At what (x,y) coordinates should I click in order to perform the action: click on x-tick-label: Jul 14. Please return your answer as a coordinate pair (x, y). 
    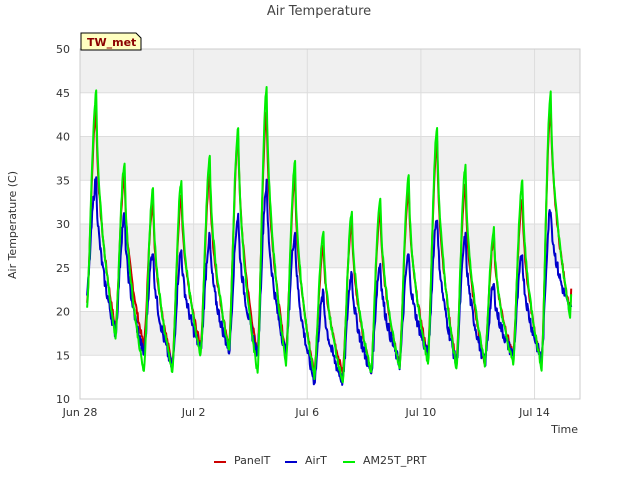
    Looking at the image, I should click on (534, 412).